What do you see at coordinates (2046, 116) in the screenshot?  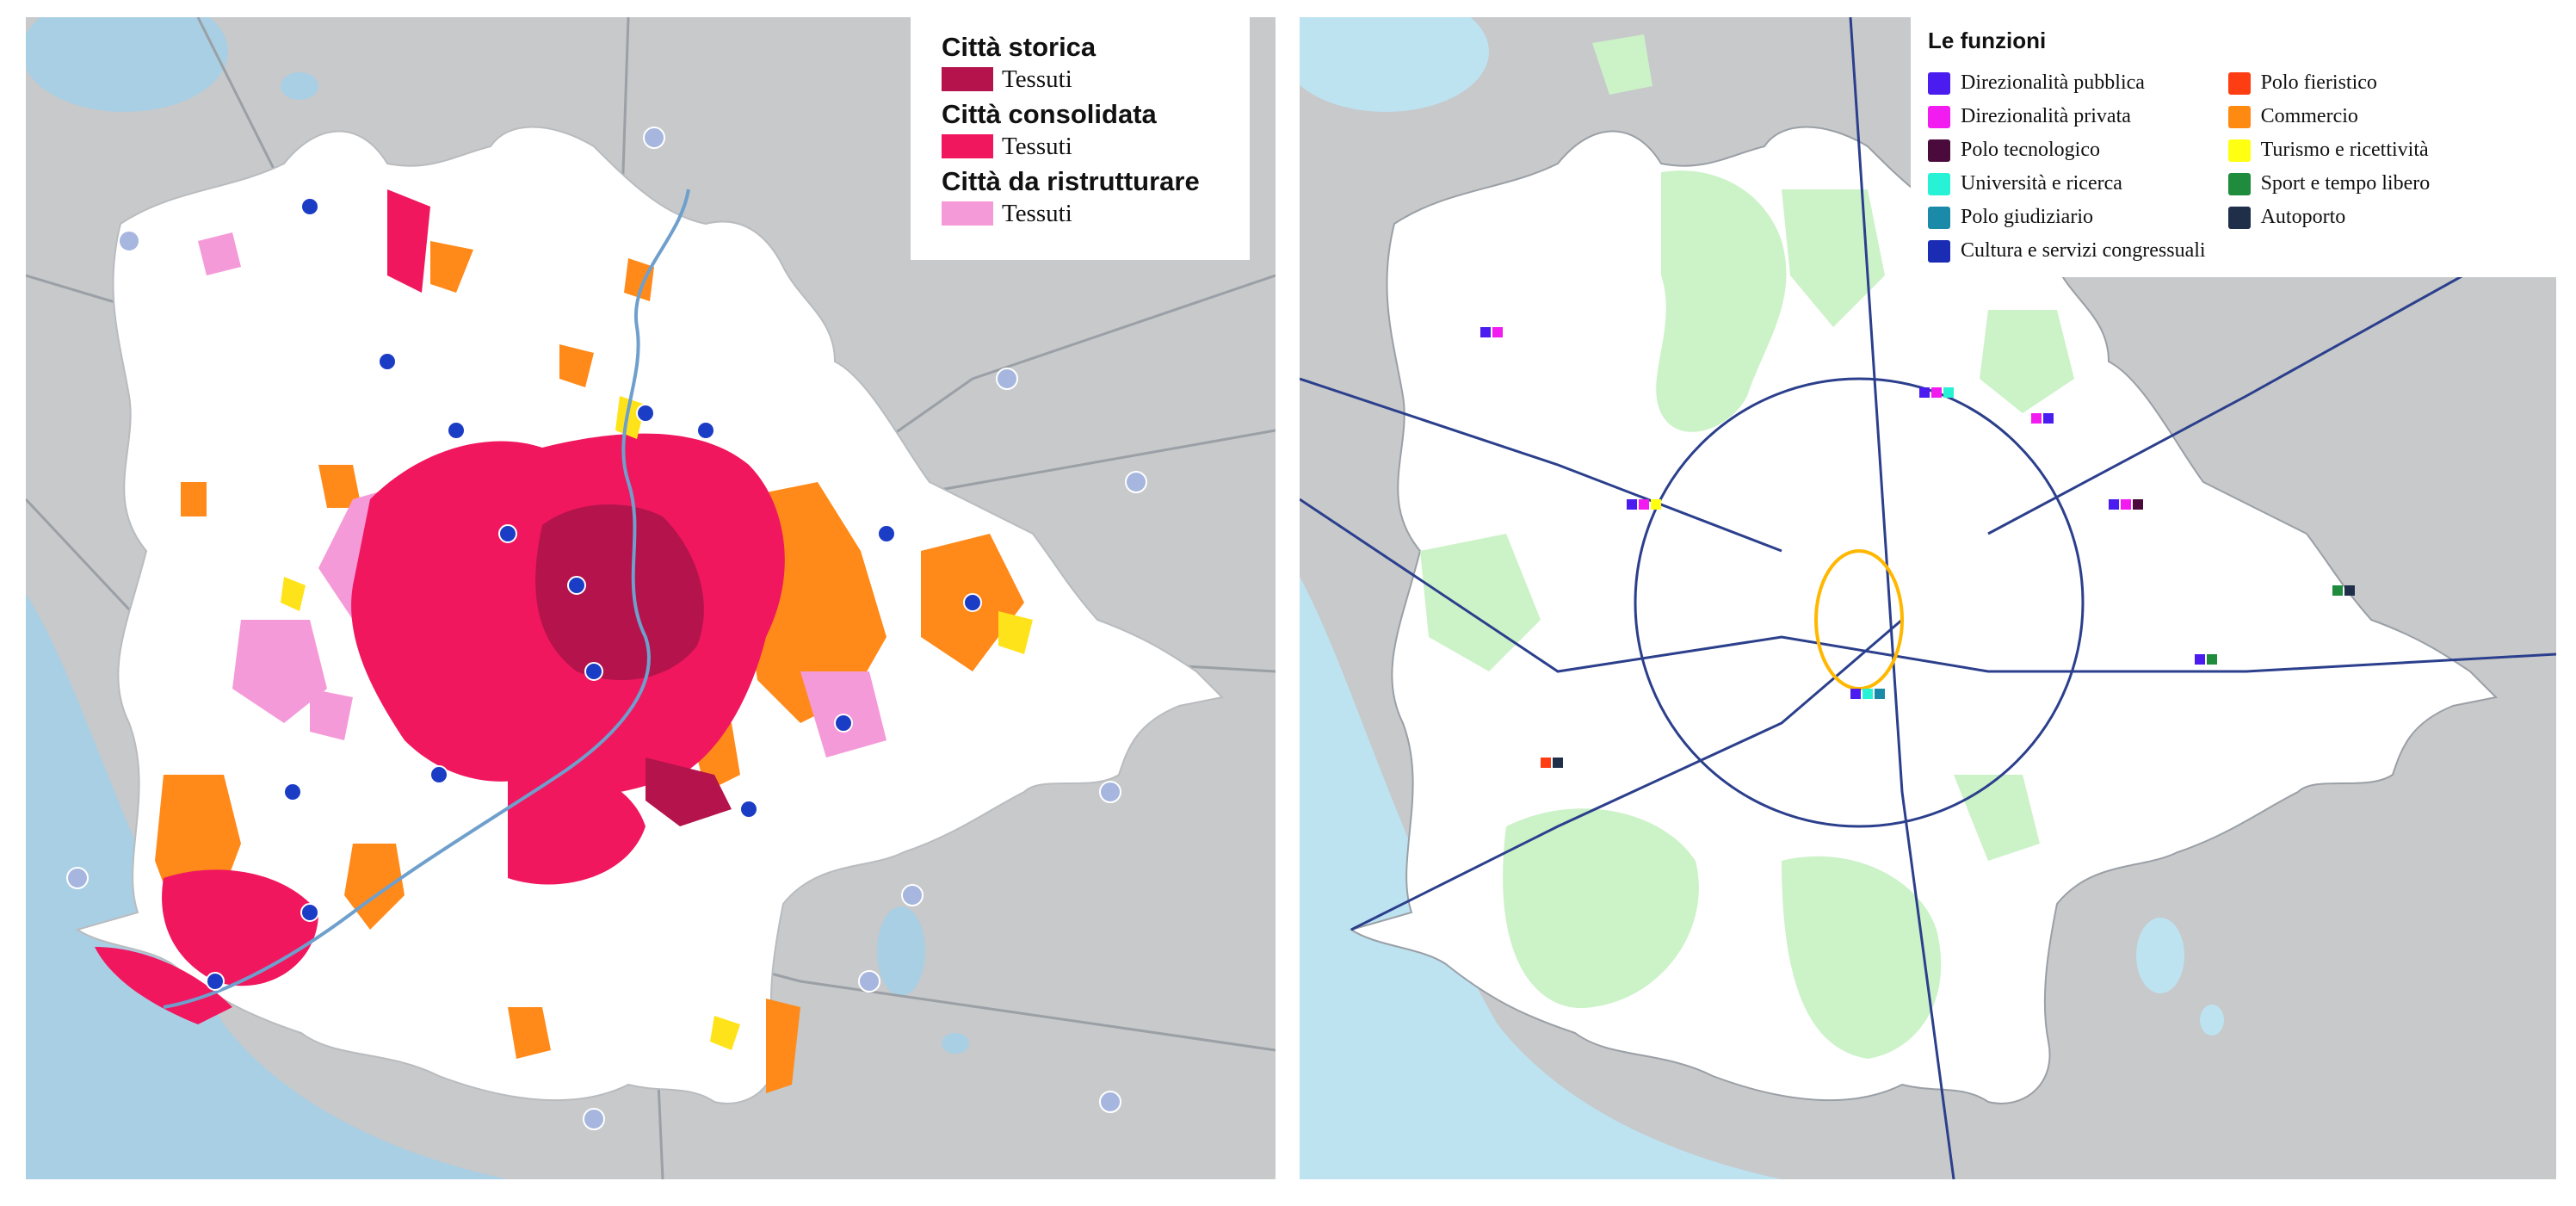 I see `legend-item-label: Direzionalità privata` at bounding box center [2046, 116].